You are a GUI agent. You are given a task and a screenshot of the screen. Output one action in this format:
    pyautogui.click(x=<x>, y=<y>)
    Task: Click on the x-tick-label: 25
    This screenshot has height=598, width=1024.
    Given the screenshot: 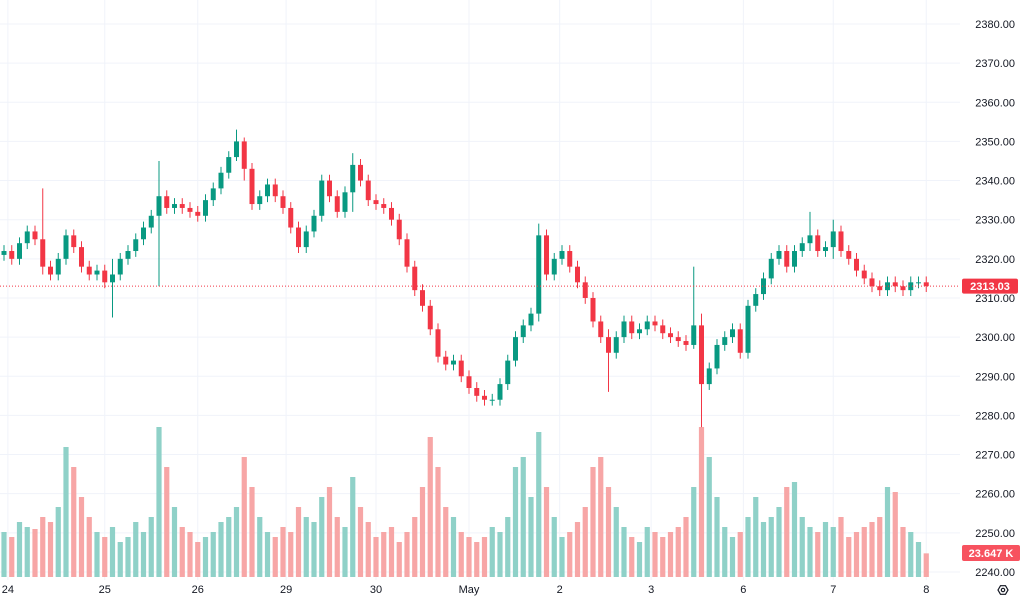 What is the action you would take?
    pyautogui.click(x=105, y=590)
    